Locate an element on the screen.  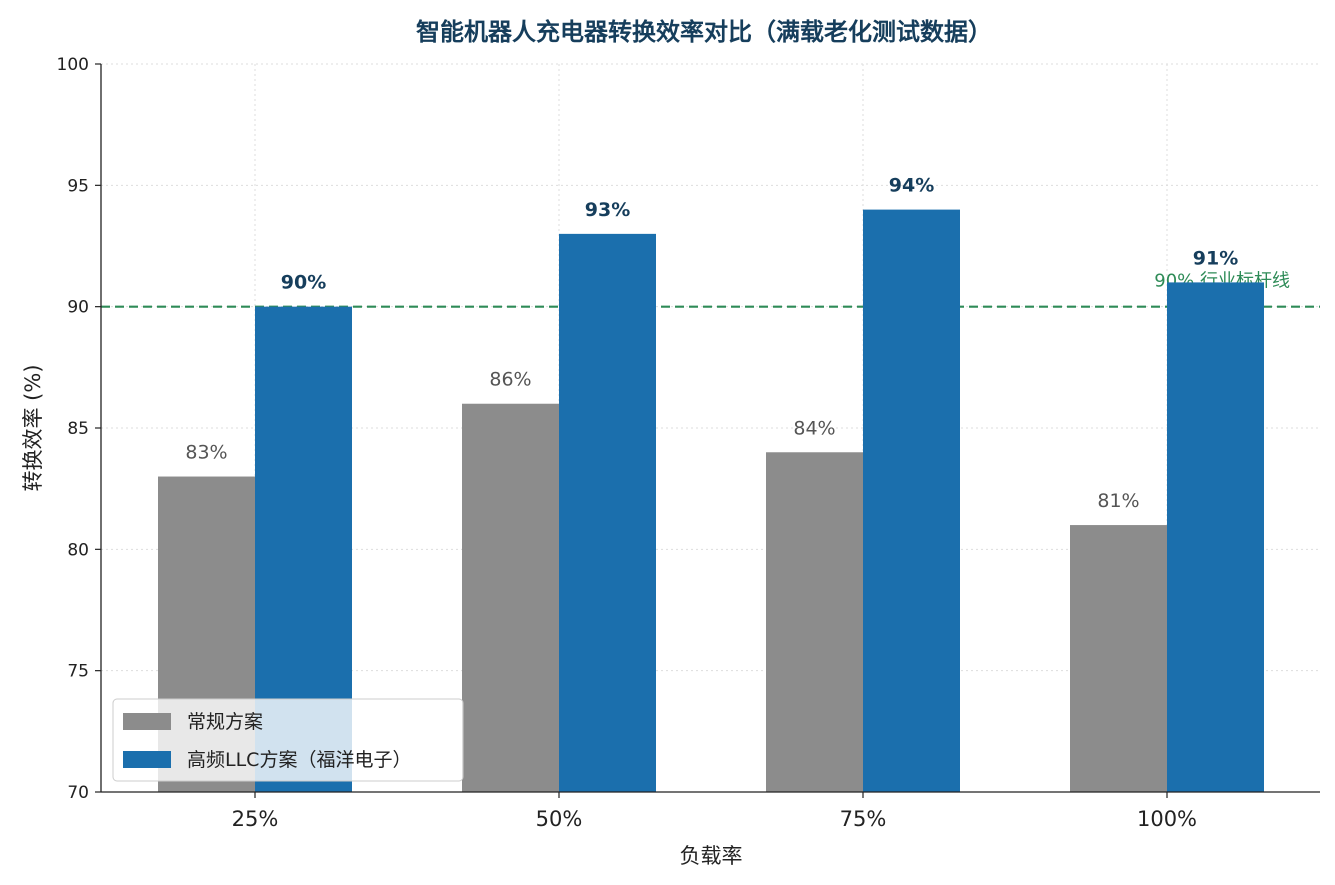
y-tick-label: 75 is located at coordinates (78, 672).